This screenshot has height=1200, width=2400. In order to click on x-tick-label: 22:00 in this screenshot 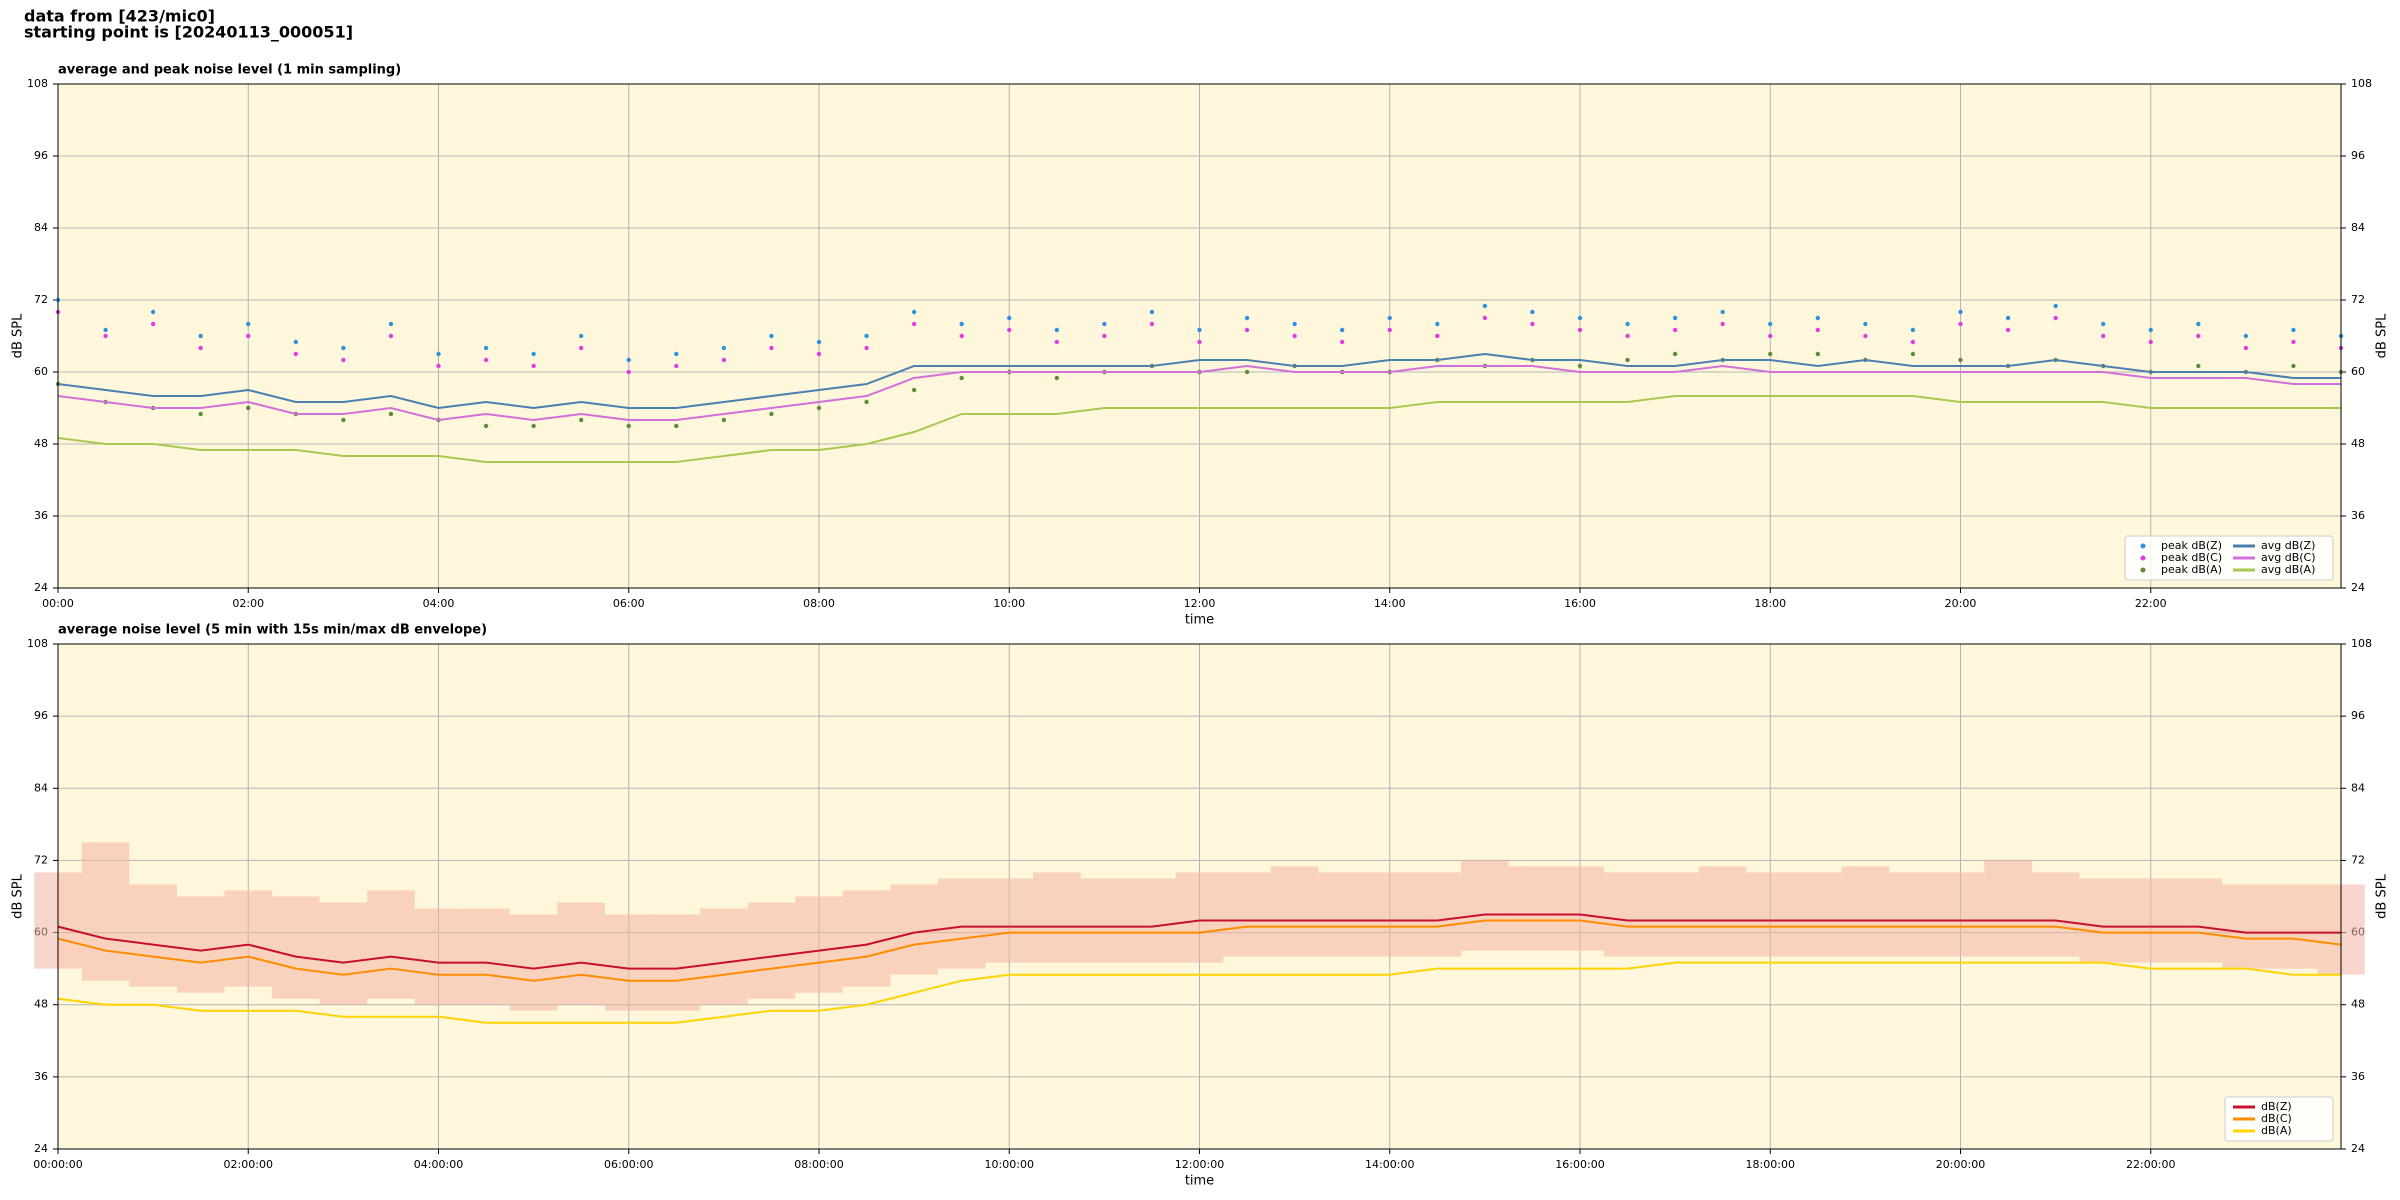, I will do `click(2151, 603)`.